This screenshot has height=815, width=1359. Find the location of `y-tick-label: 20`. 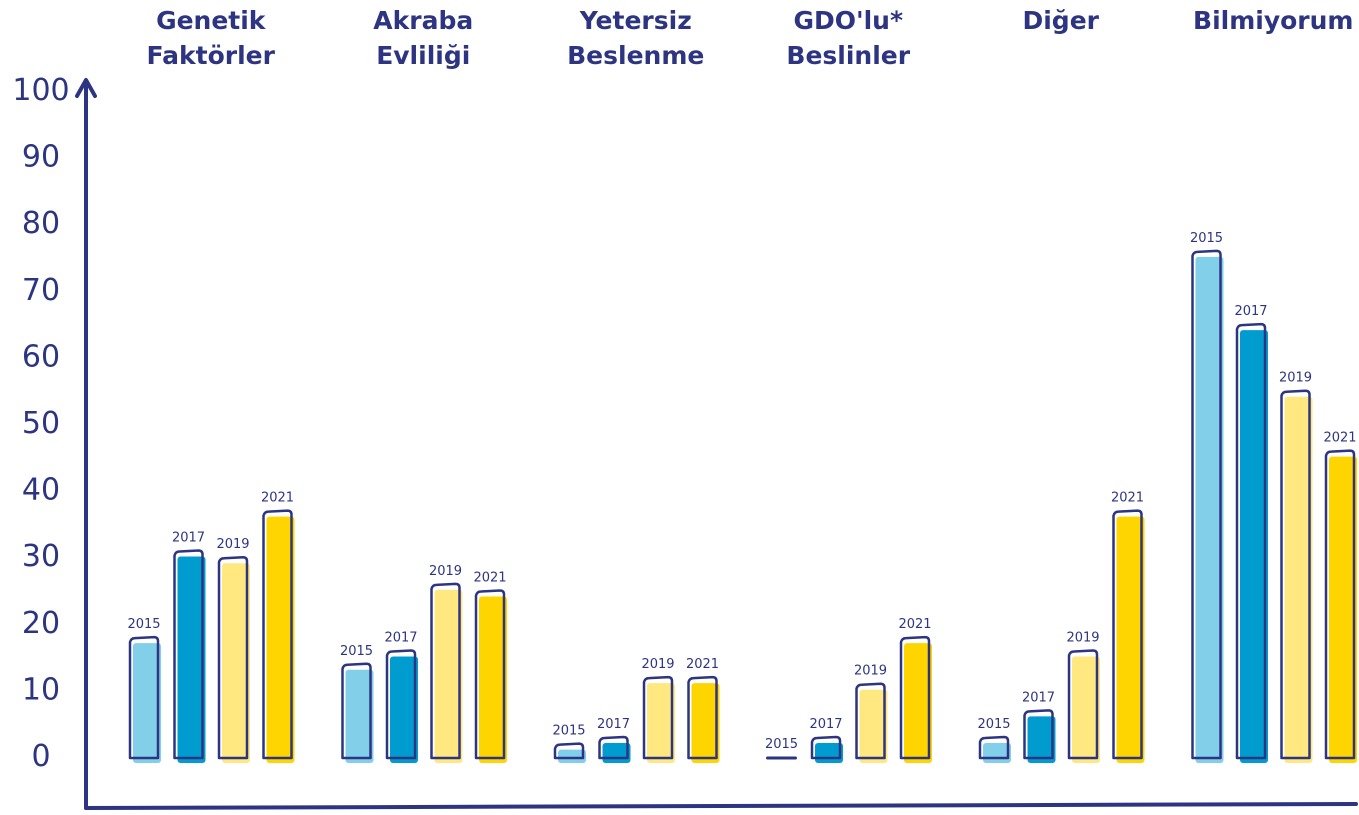

y-tick-label: 20 is located at coordinates (41, 623).